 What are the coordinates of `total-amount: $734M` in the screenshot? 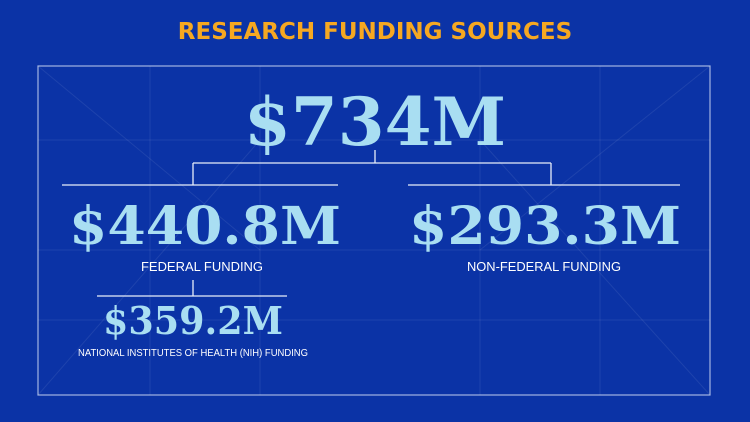 It's located at (375, 122).